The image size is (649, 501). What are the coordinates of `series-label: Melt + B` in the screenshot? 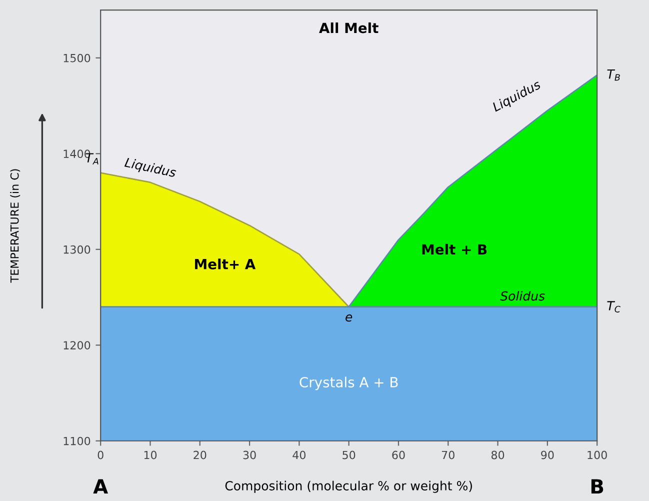 It's located at (454, 249).